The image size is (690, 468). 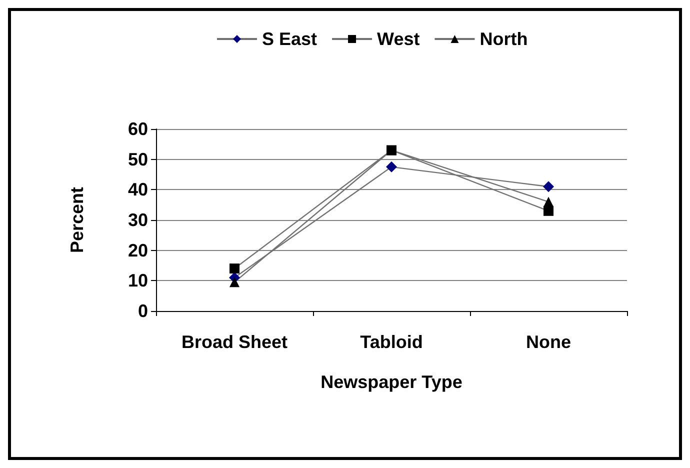 What do you see at coordinates (398, 39) in the screenshot?
I see `legend-label: West` at bounding box center [398, 39].